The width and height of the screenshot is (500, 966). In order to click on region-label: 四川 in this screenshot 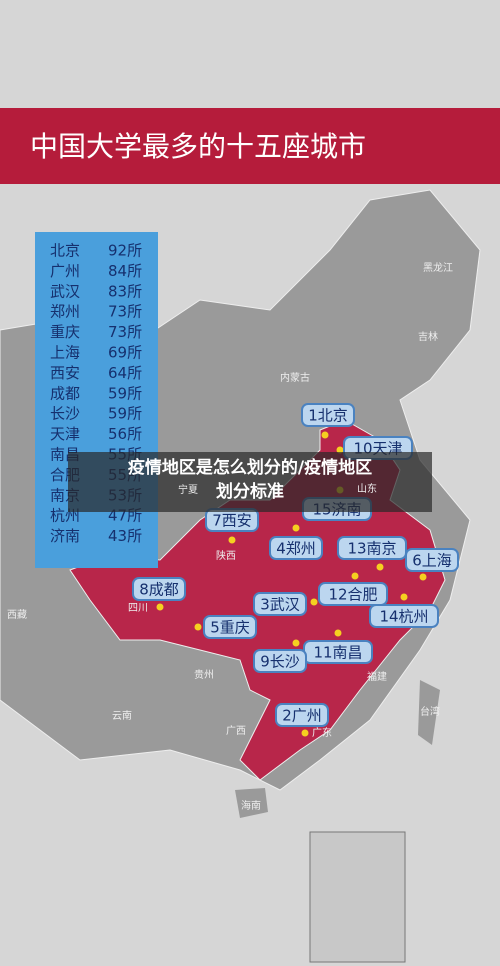, I will do `click(138, 608)`.